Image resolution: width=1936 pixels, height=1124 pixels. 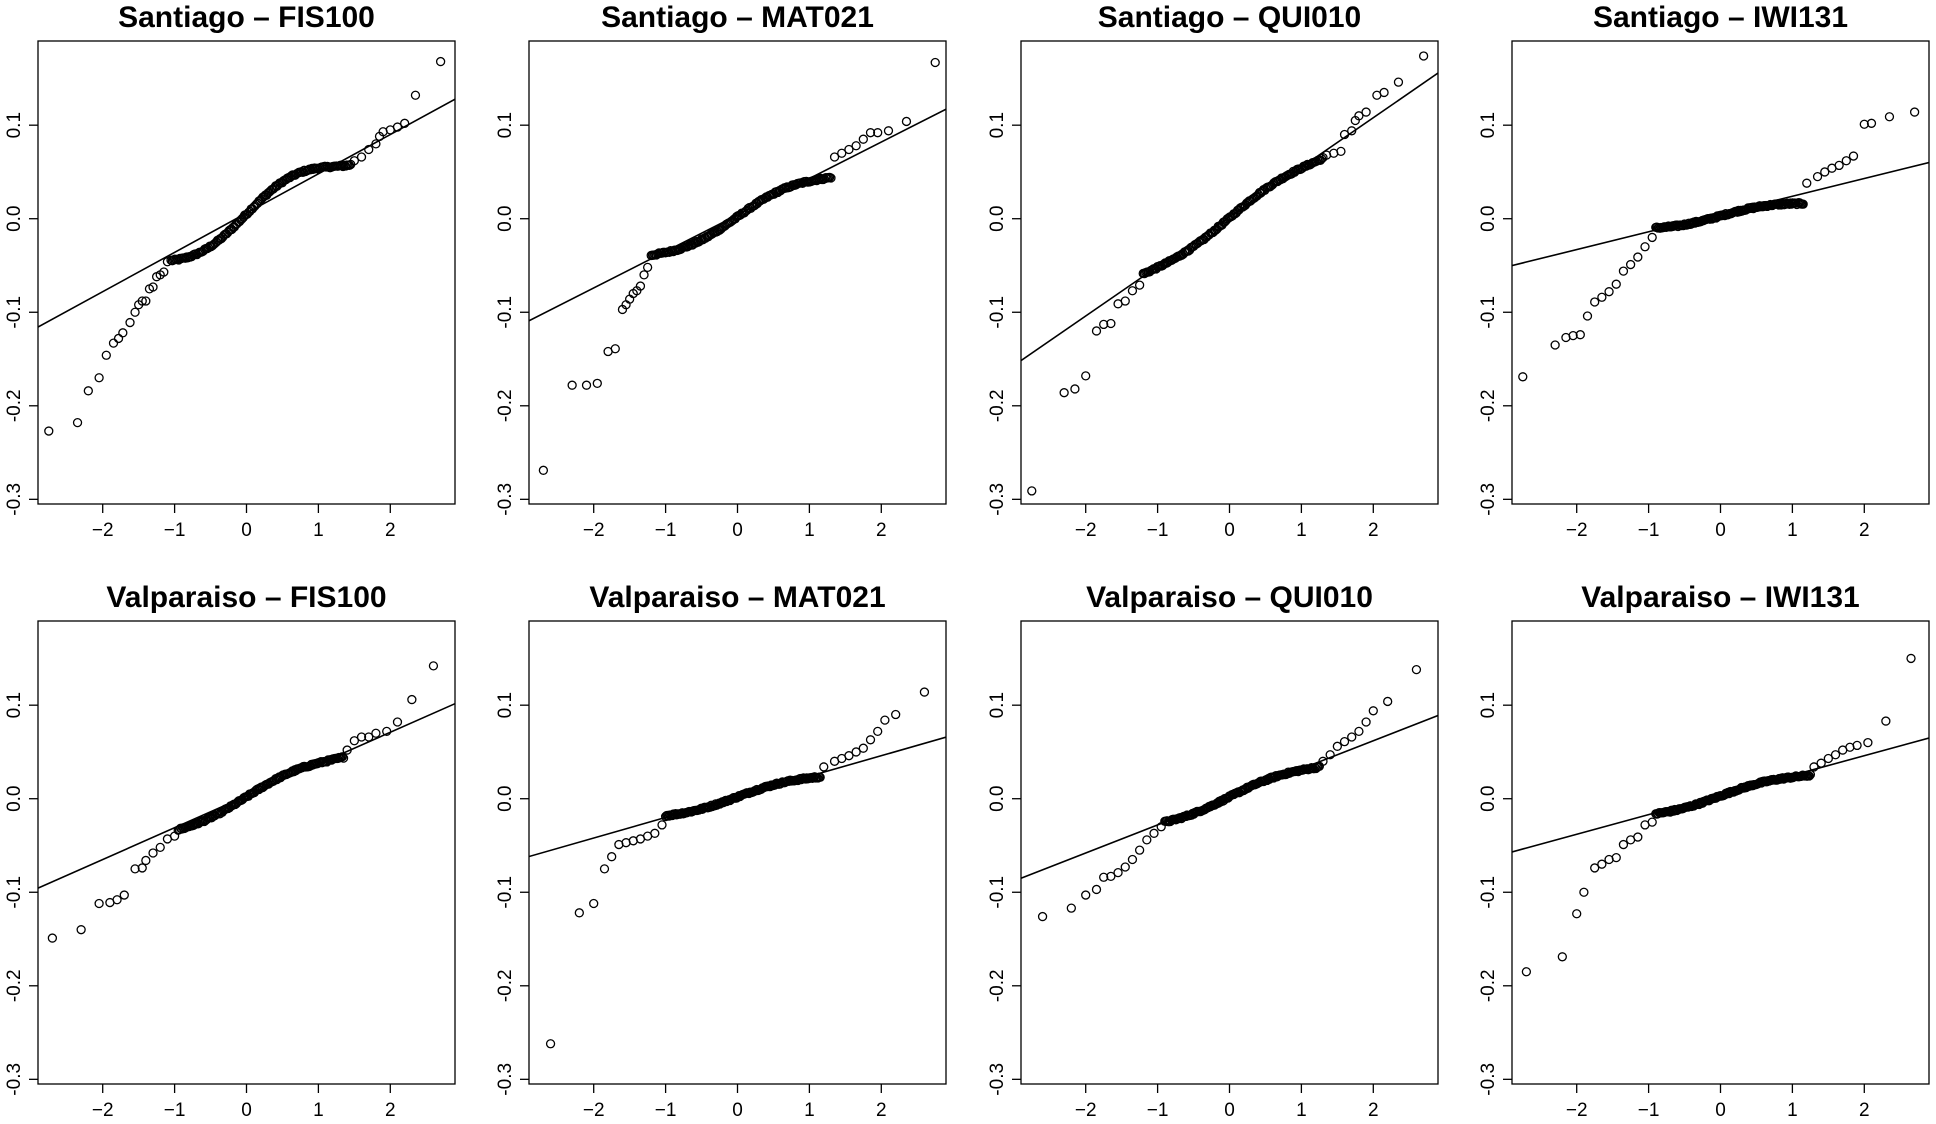 What do you see at coordinates (1229, 17) in the screenshot?
I see `panel-title: Santiago – QUI010` at bounding box center [1229, 17].